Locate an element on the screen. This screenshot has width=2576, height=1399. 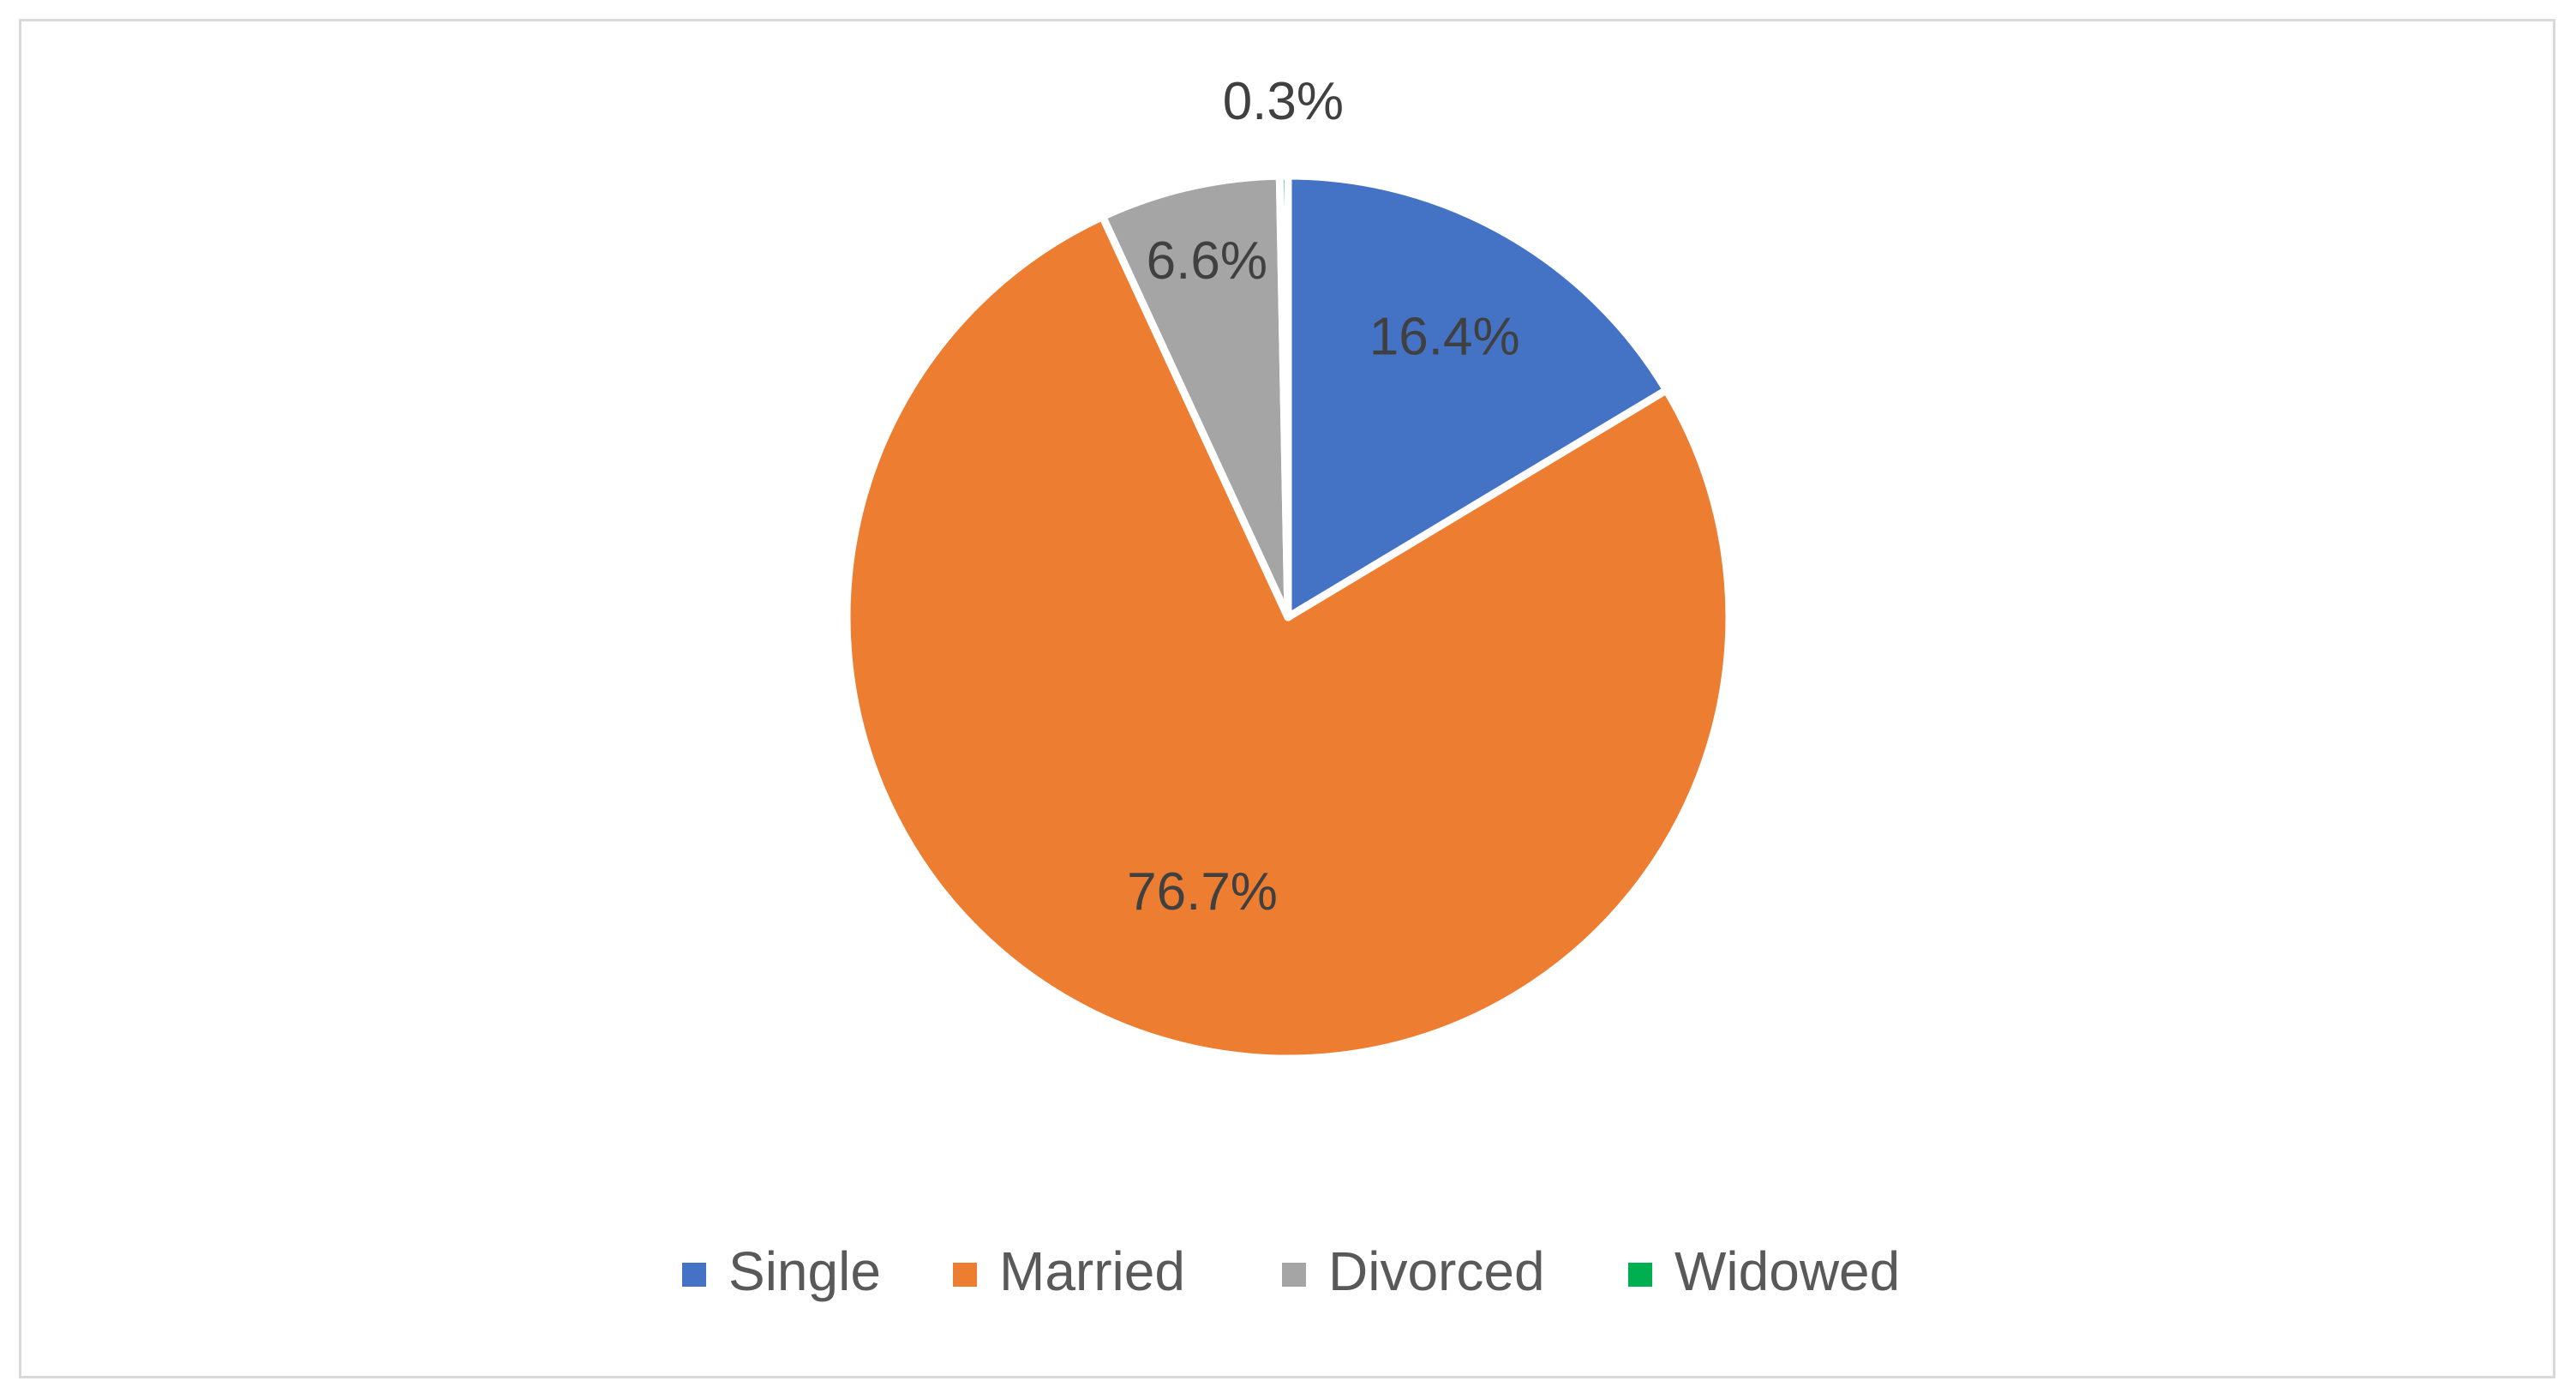
legend-swatch-single is located at coordinates (694, 1275).